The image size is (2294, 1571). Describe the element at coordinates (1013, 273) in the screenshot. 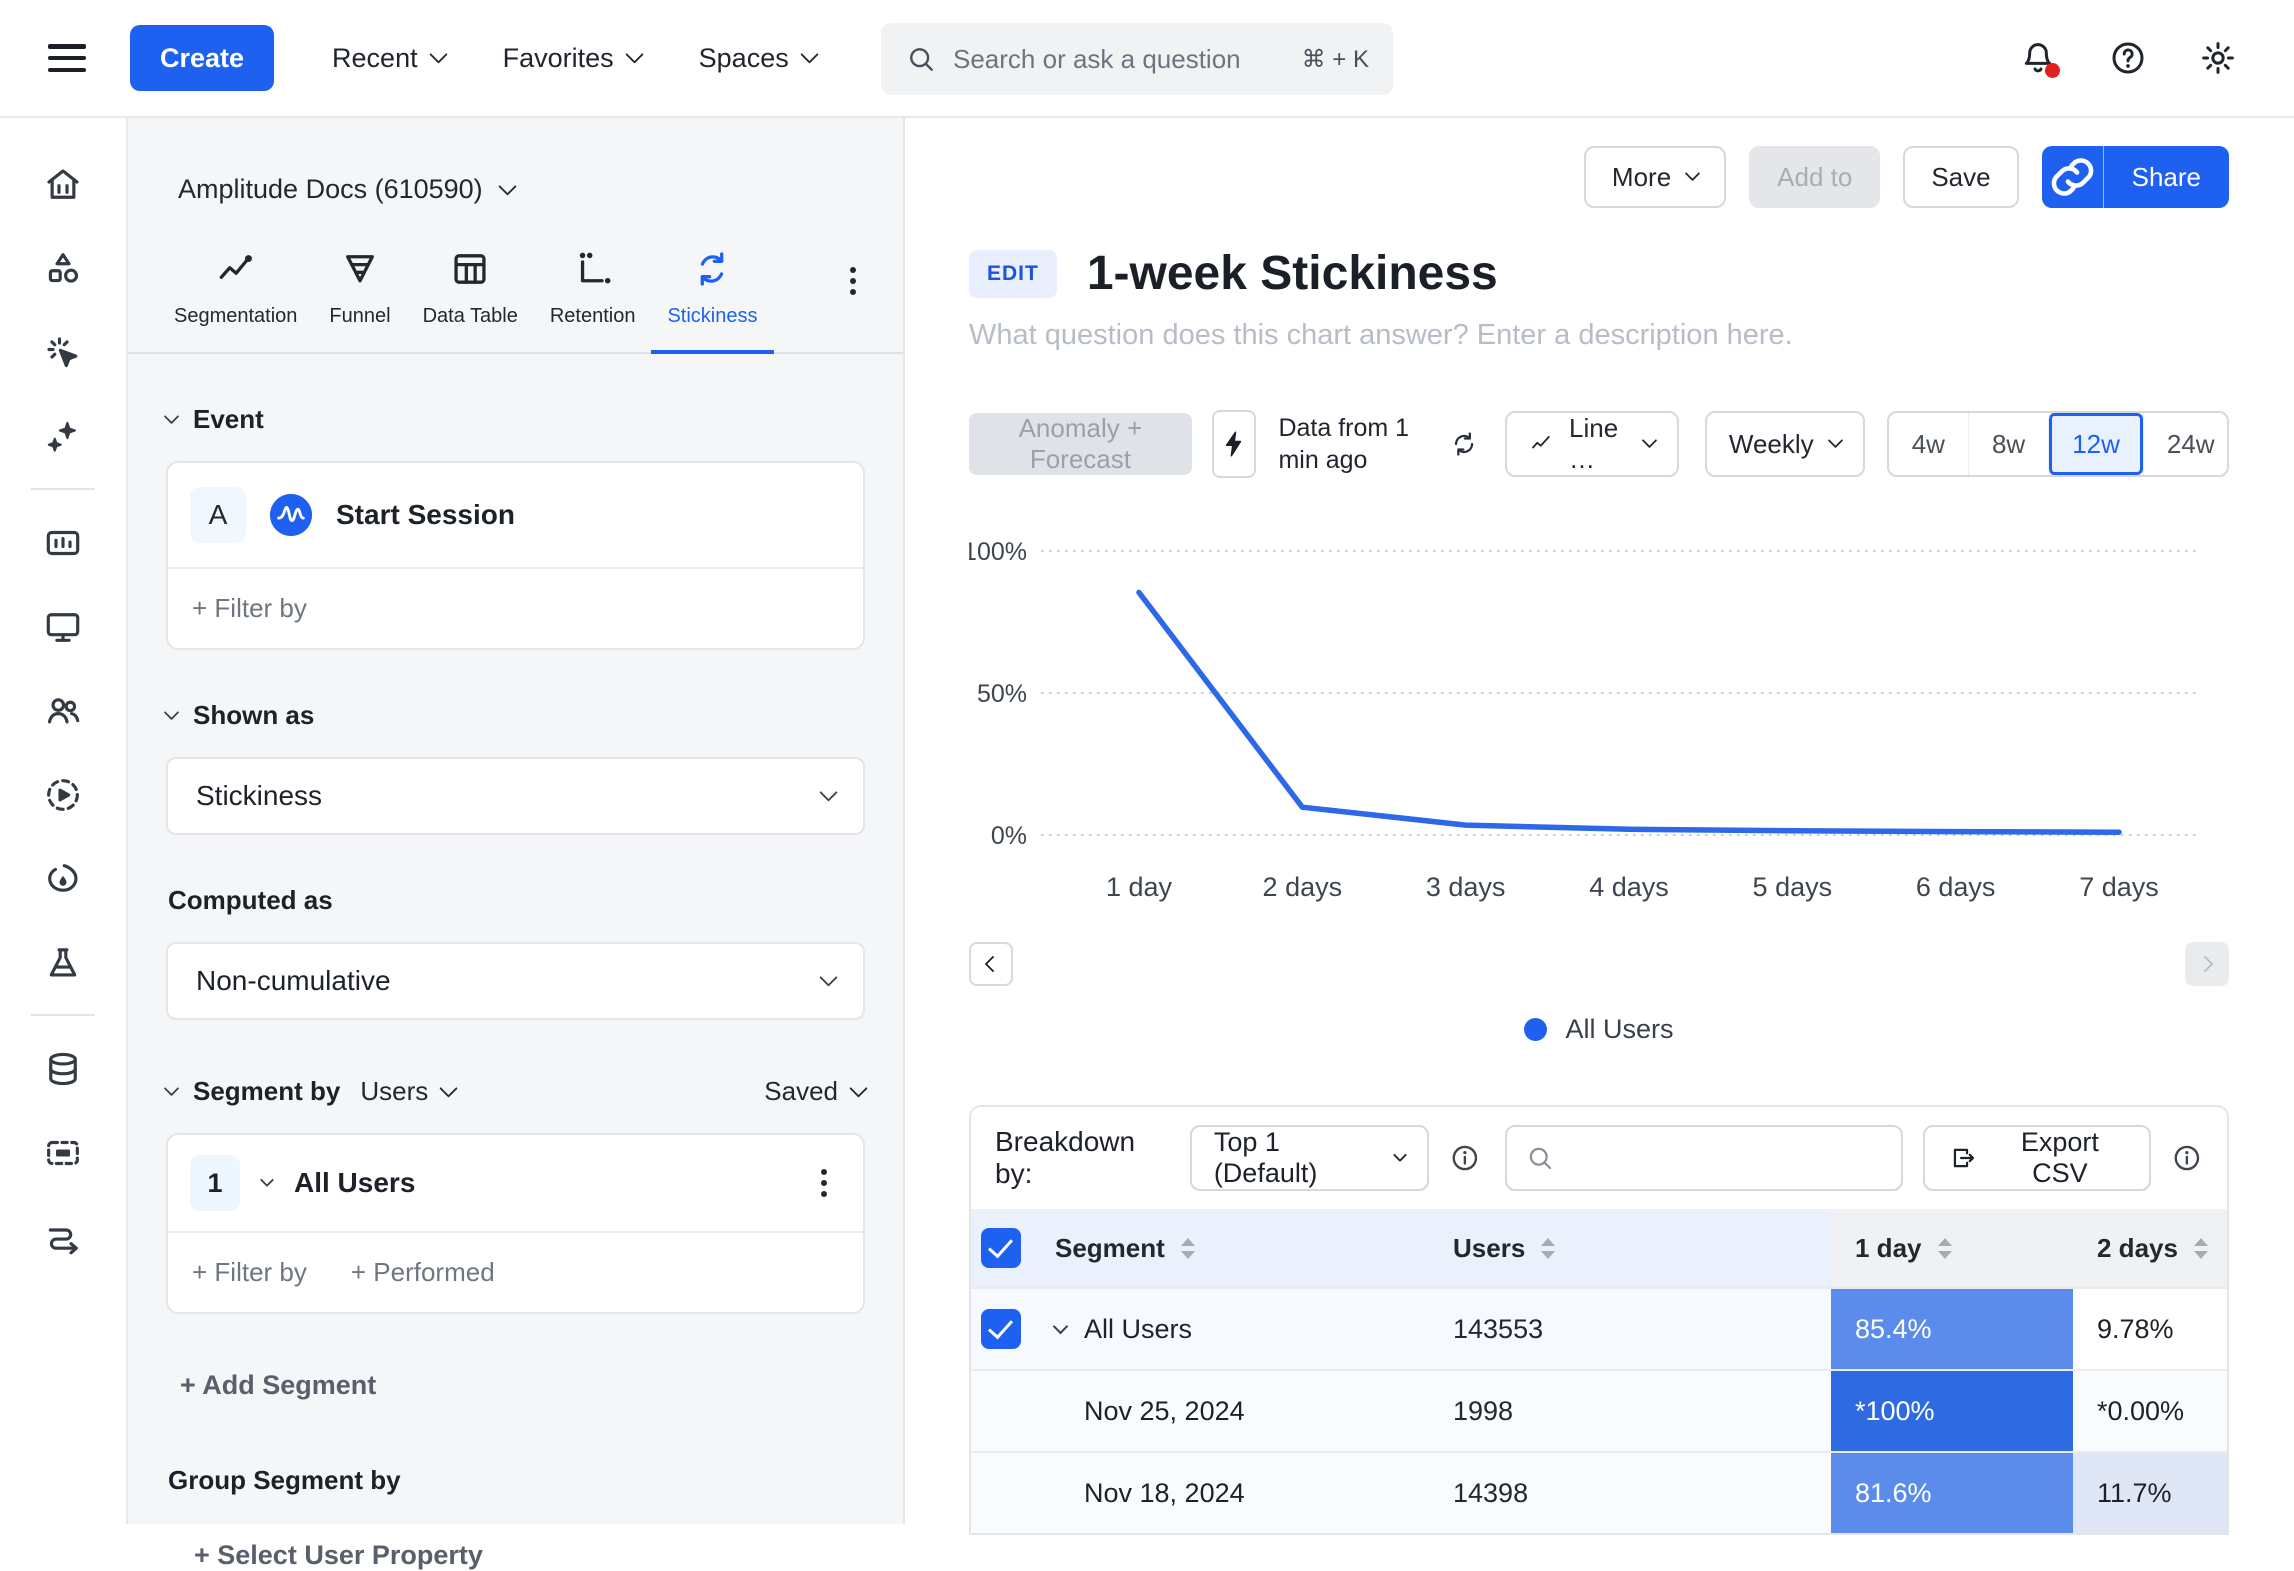

I see `edit-badge: EDIT` at that location.